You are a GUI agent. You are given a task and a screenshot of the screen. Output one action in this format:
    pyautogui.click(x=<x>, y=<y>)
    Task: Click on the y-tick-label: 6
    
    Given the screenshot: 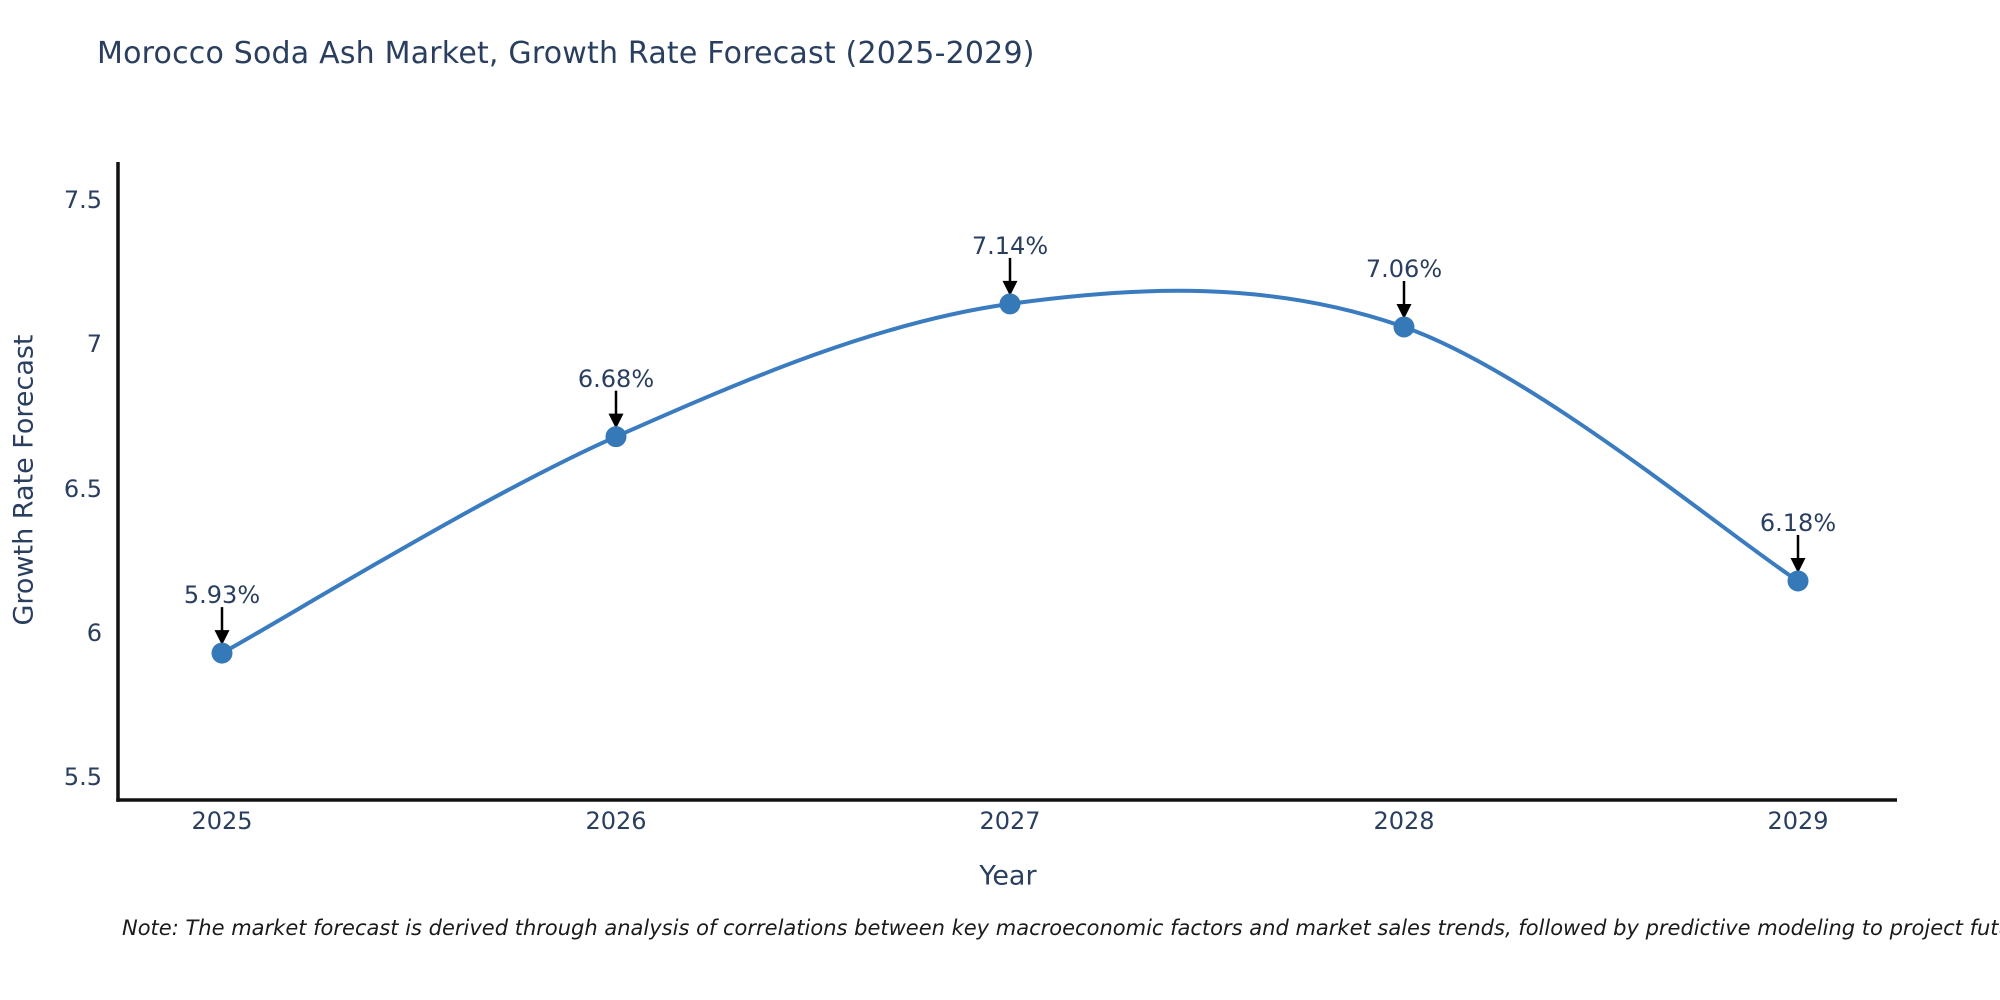 What is the action you would take?
    pyautogui.click(x=94, y=632)
    